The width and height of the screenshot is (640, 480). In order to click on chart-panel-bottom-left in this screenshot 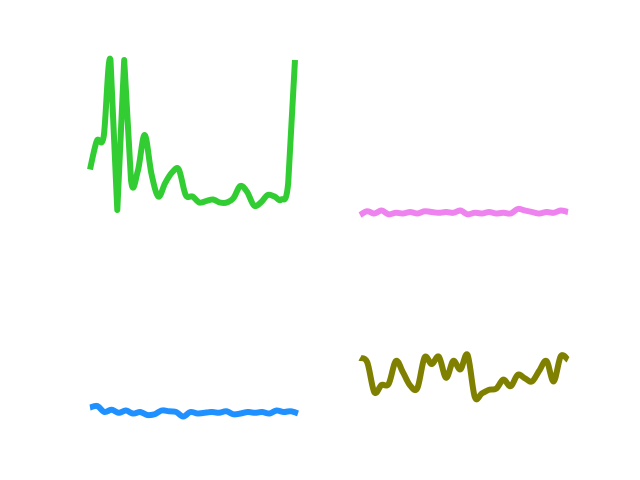, I will do `click(194, 411)`.